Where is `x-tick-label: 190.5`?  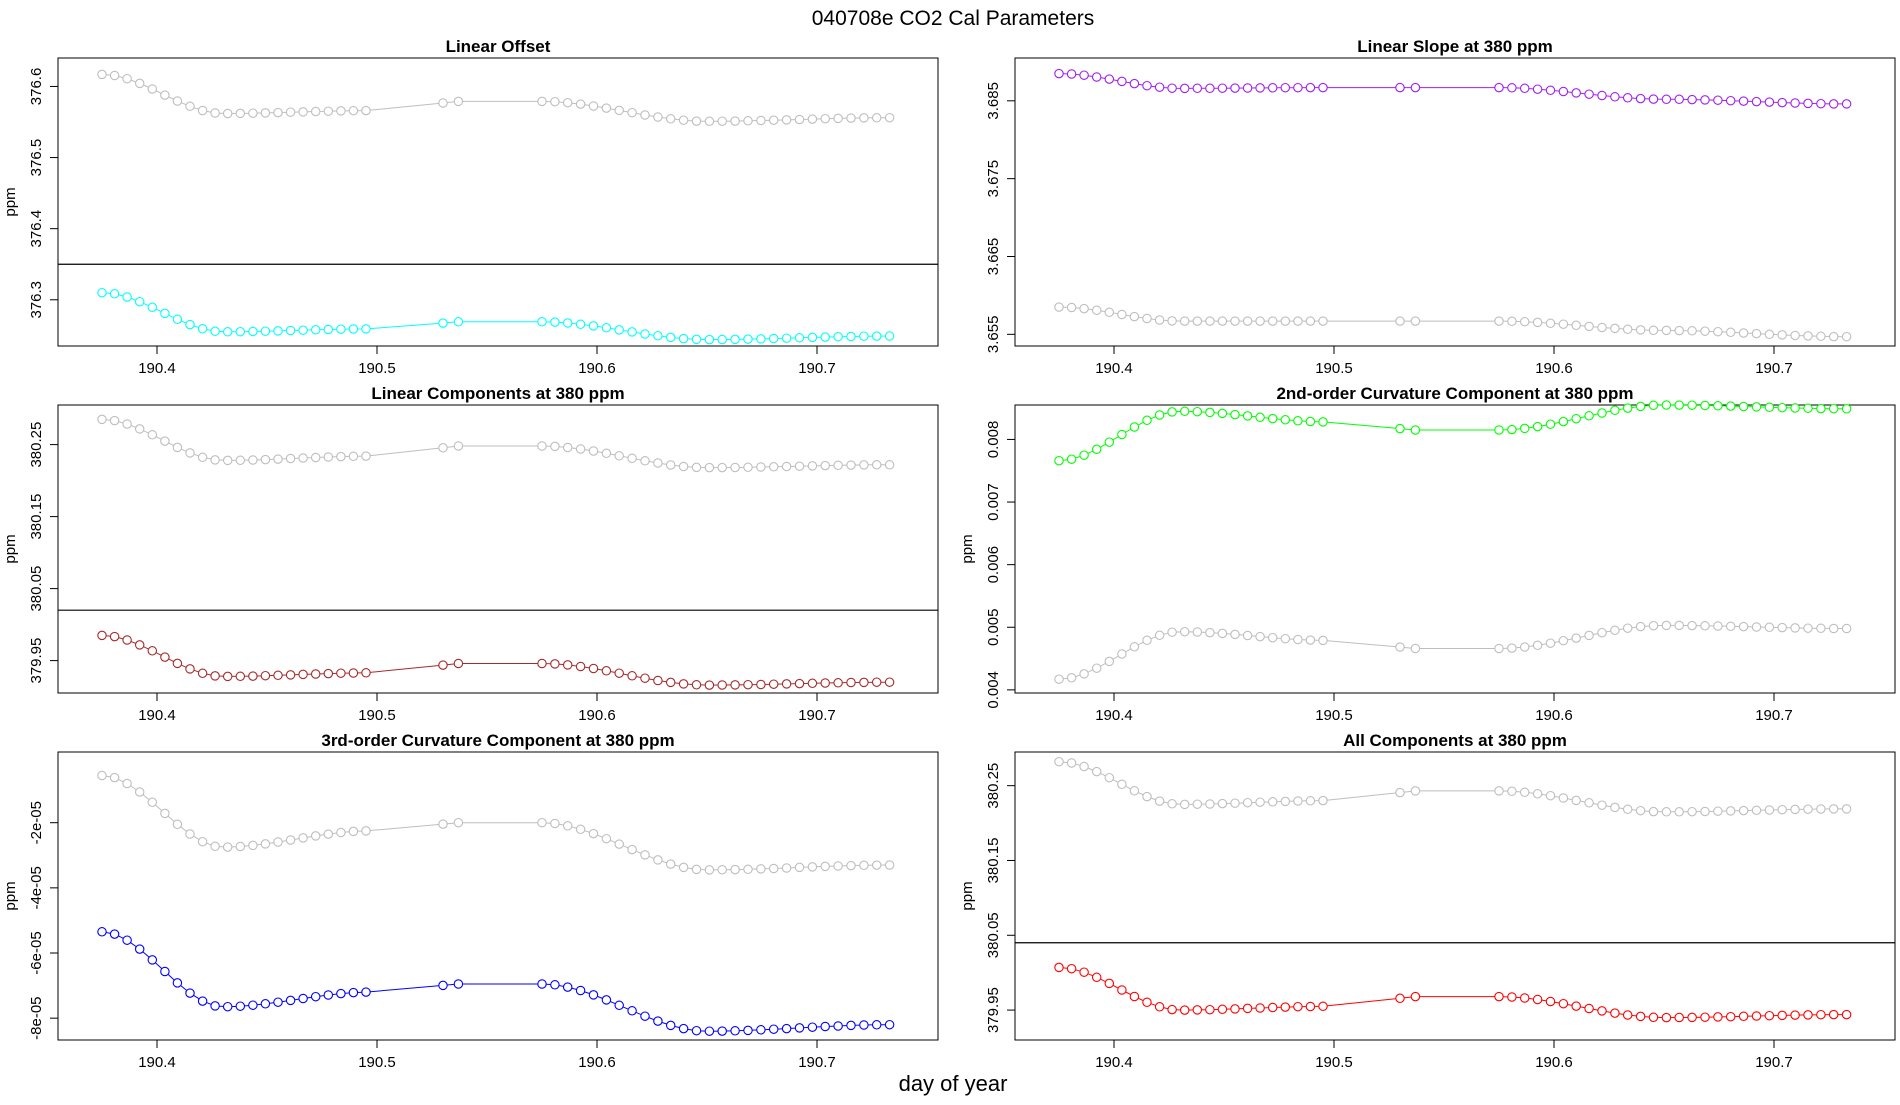
x-tick-label: 190.5 is located at coordinates (377, 715).